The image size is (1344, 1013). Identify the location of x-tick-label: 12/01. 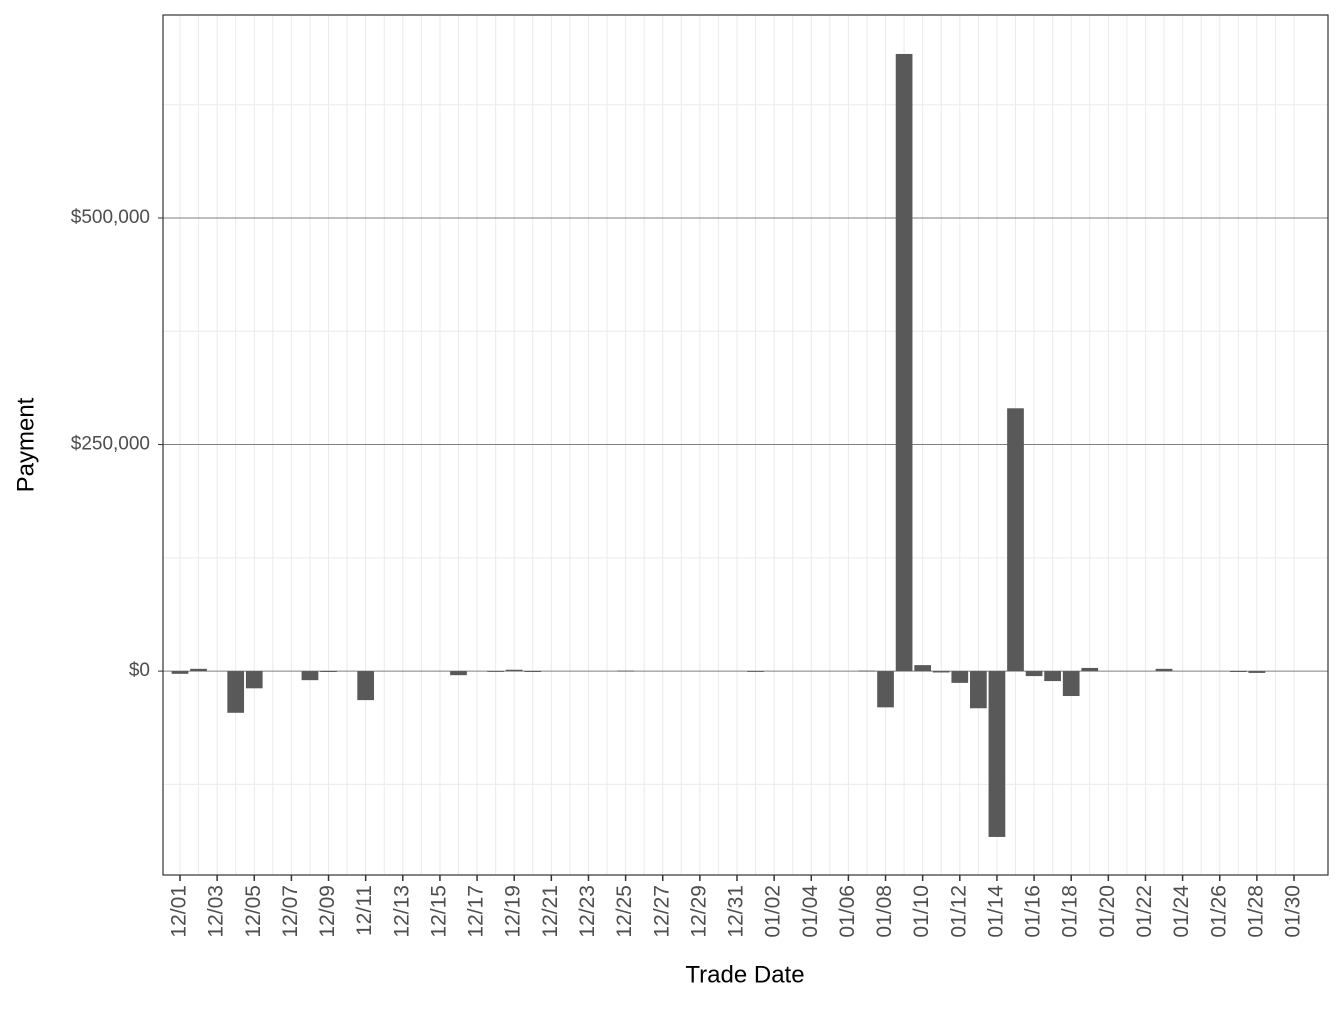
(179, 911).